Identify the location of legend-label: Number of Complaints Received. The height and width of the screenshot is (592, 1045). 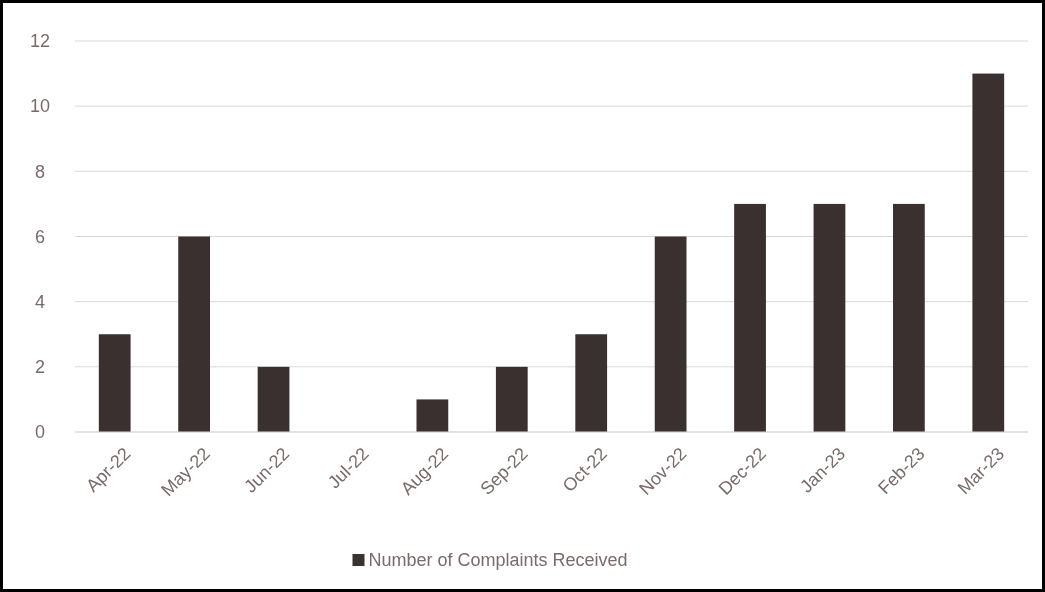
(498, 560).